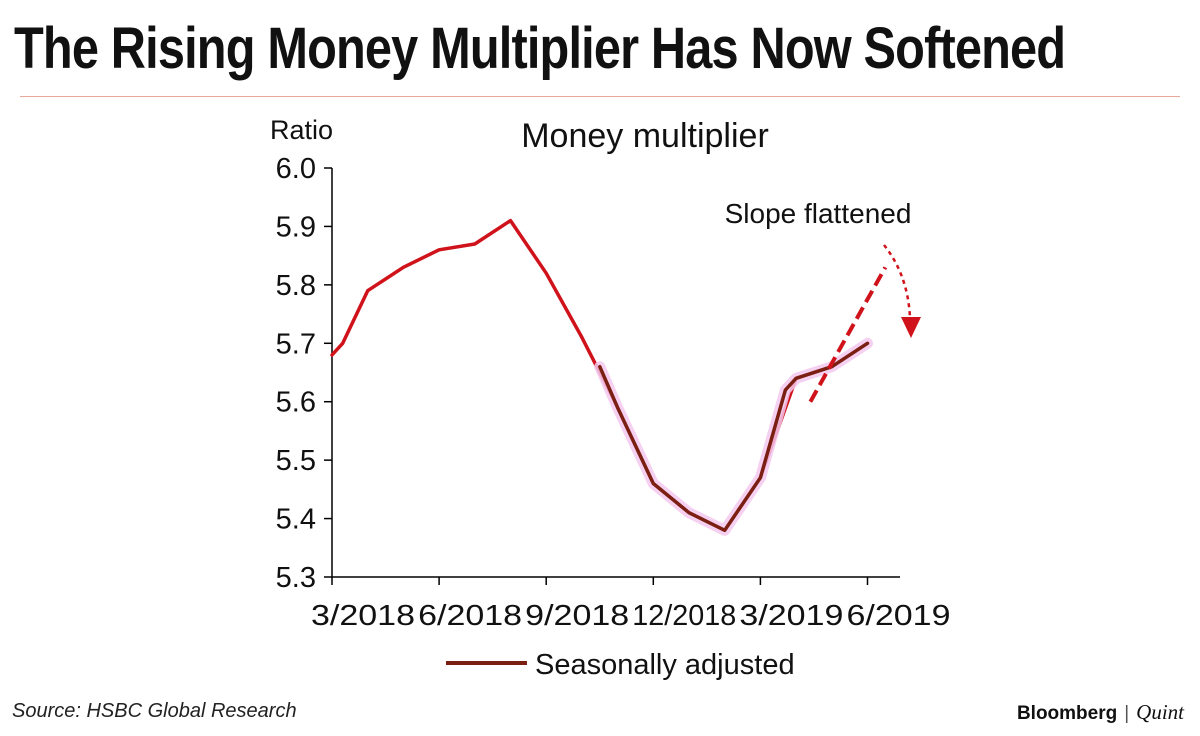  Describe the element at coordinates (301, 130) in the screenshot. I see `y-axis-label: Ratio` at that location.